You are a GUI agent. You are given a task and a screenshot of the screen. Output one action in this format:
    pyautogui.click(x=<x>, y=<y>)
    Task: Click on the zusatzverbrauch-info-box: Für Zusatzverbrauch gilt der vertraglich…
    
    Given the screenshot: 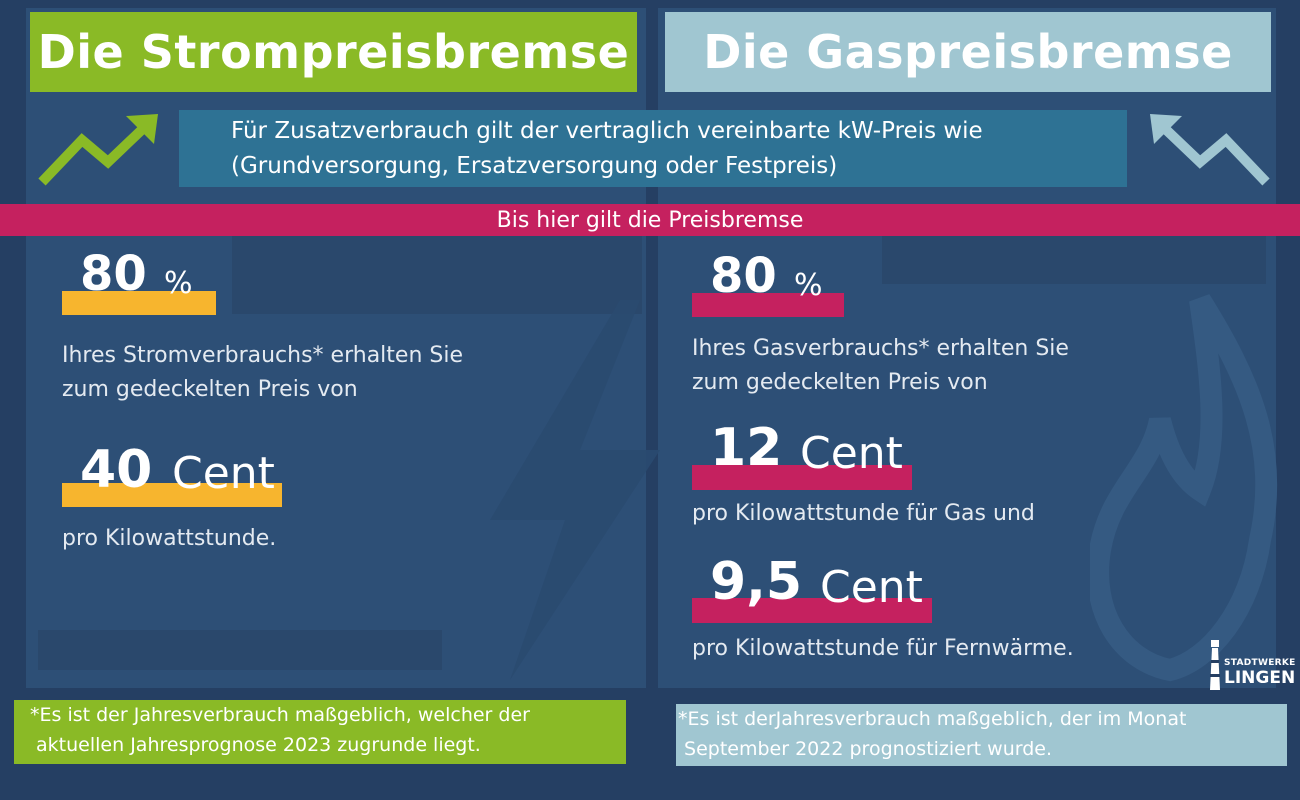 What is the action you would take?
    pyautogui.click(x=653, y=148)
    